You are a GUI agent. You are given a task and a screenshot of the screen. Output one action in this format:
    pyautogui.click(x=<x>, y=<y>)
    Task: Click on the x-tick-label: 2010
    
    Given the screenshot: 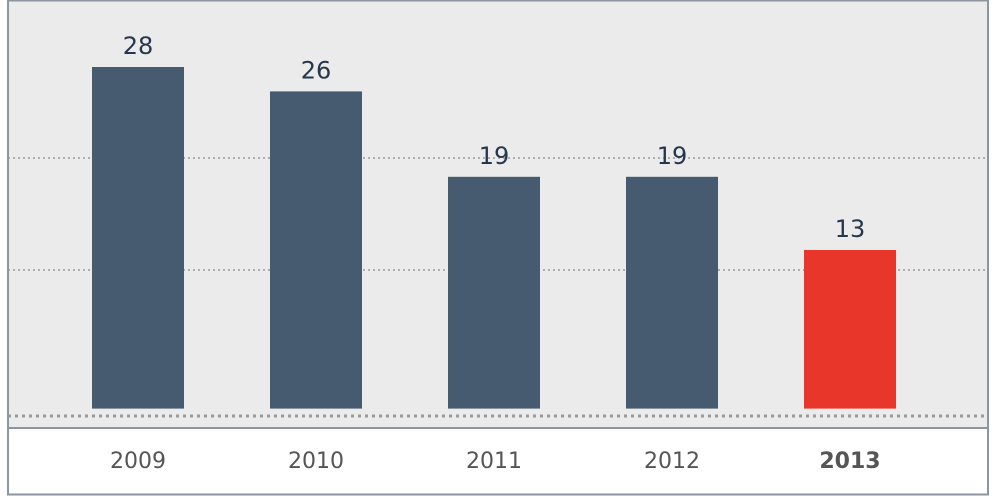 What is the action you would take?
    pyautogui.click(x=316, y=461)
    